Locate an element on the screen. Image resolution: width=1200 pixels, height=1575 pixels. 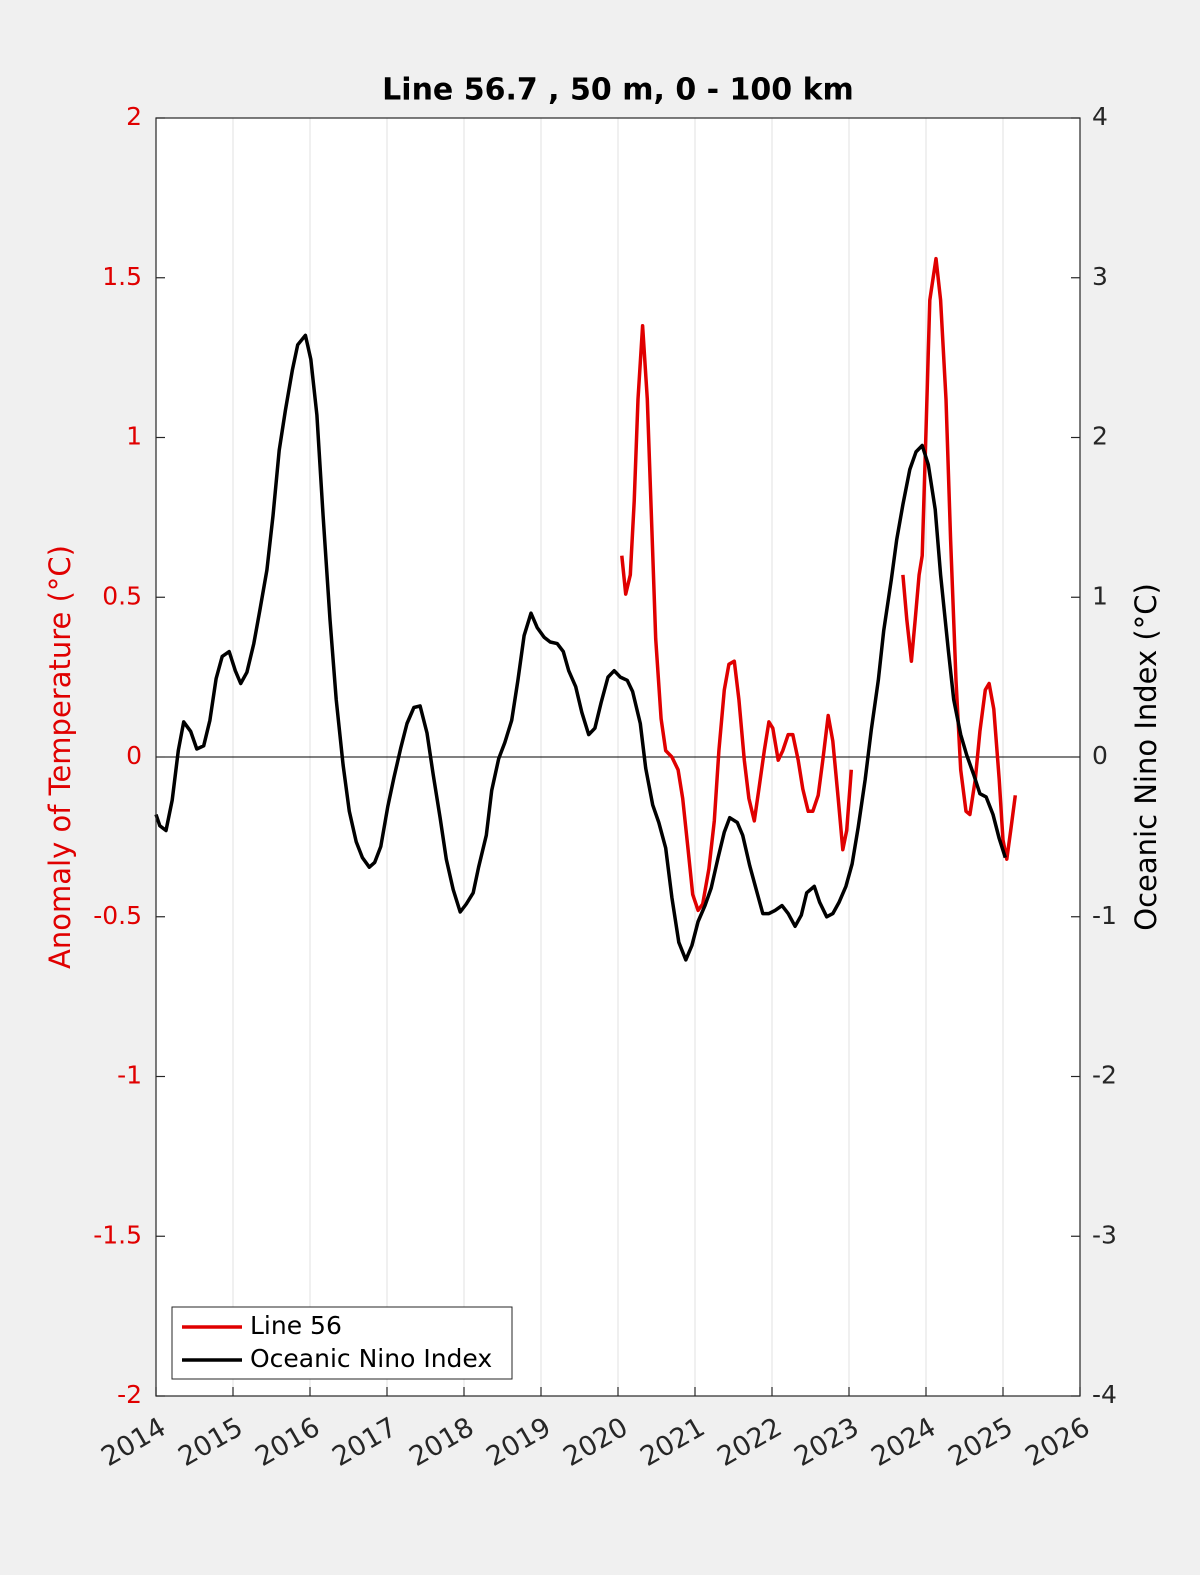
legend: Line 56 Oceanic Nino Index is located at coordinates (342, 1343).